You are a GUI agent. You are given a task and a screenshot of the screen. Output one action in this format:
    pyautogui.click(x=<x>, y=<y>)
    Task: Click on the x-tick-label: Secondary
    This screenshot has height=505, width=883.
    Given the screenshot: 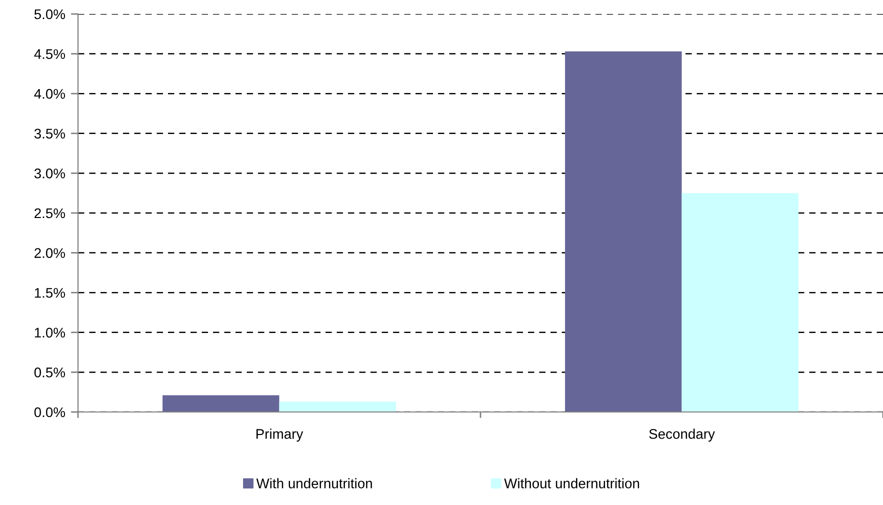 What is the action you would take?
    pyautogui.click(x=682, y=435)
    